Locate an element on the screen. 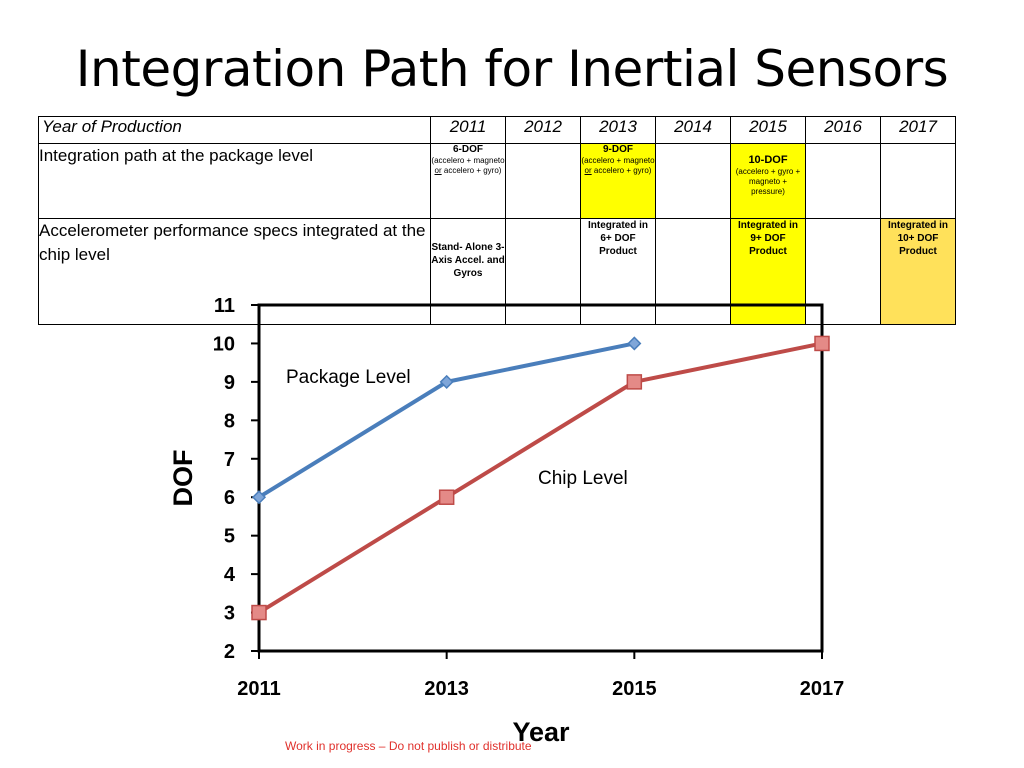 The image size is (1024, 768). y-tick-label: 4 is located at coordinates (230, 575).